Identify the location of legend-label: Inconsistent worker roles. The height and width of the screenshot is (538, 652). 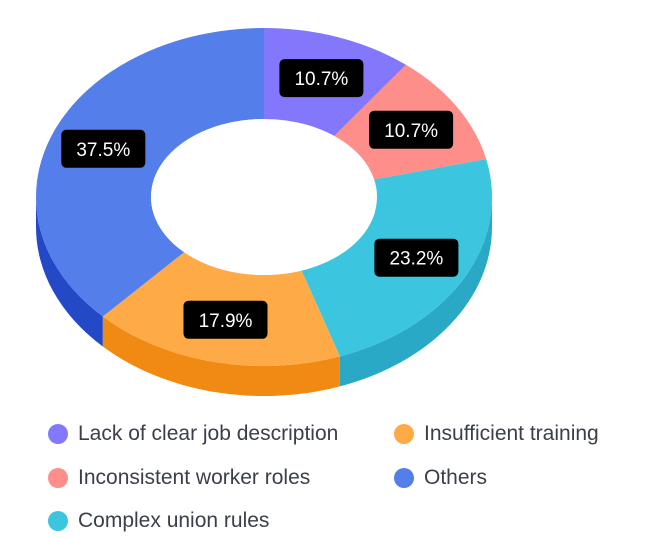
(194, 477).